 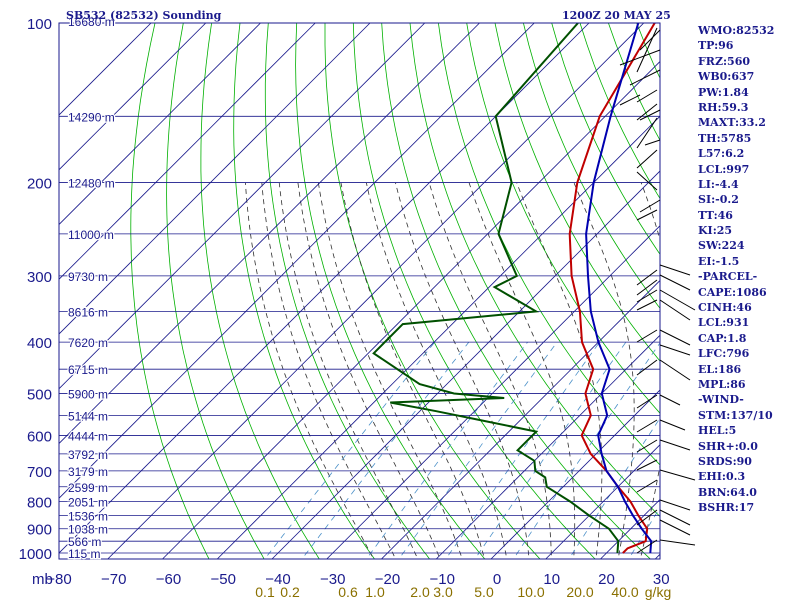 I want to click on height-label: 115 m, so click(x=84, y=554).